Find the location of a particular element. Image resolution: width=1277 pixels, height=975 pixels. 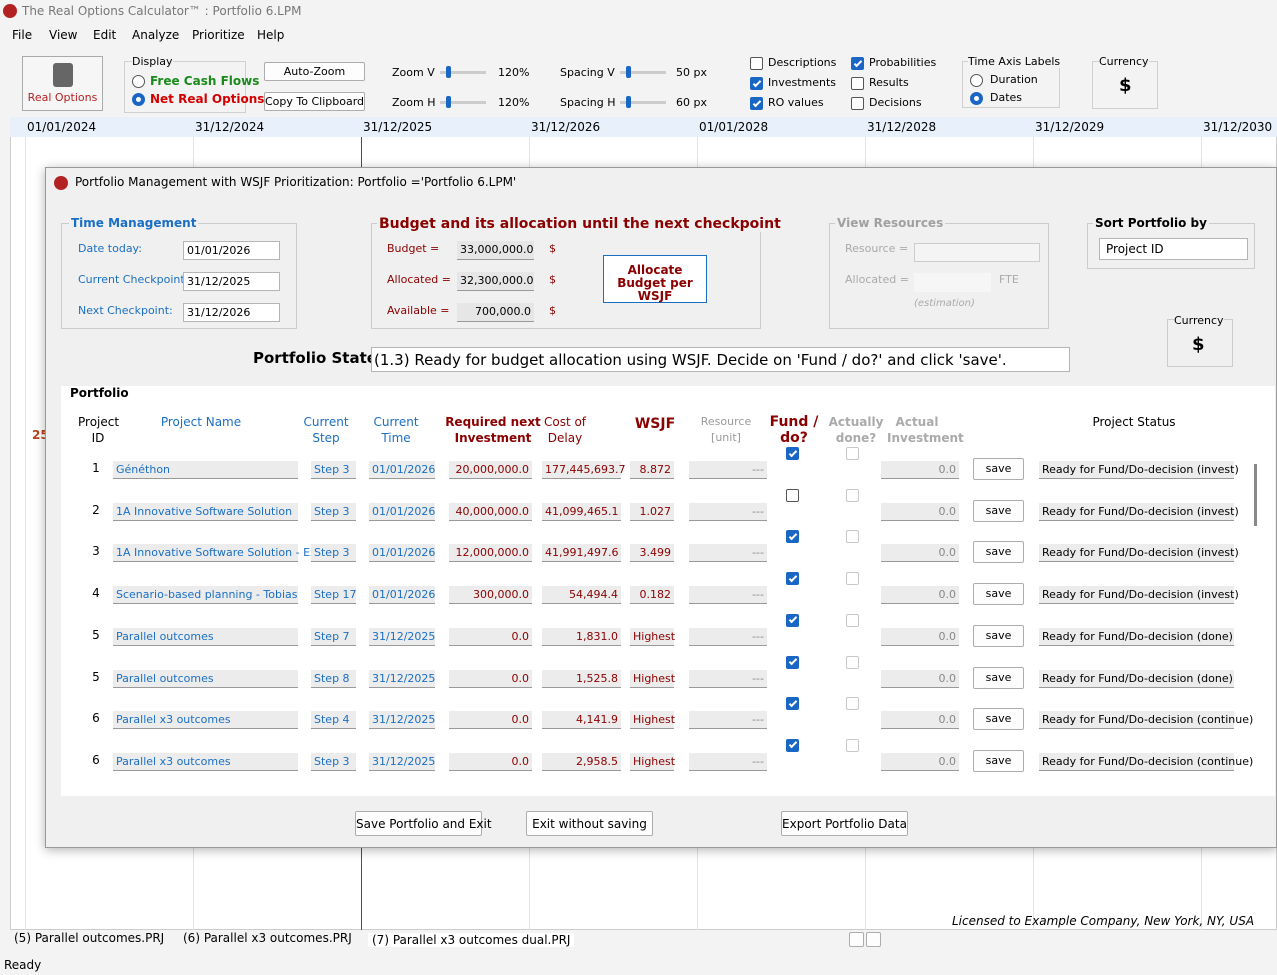

input: 31/12/2026 is located at coordinates (231, 312).